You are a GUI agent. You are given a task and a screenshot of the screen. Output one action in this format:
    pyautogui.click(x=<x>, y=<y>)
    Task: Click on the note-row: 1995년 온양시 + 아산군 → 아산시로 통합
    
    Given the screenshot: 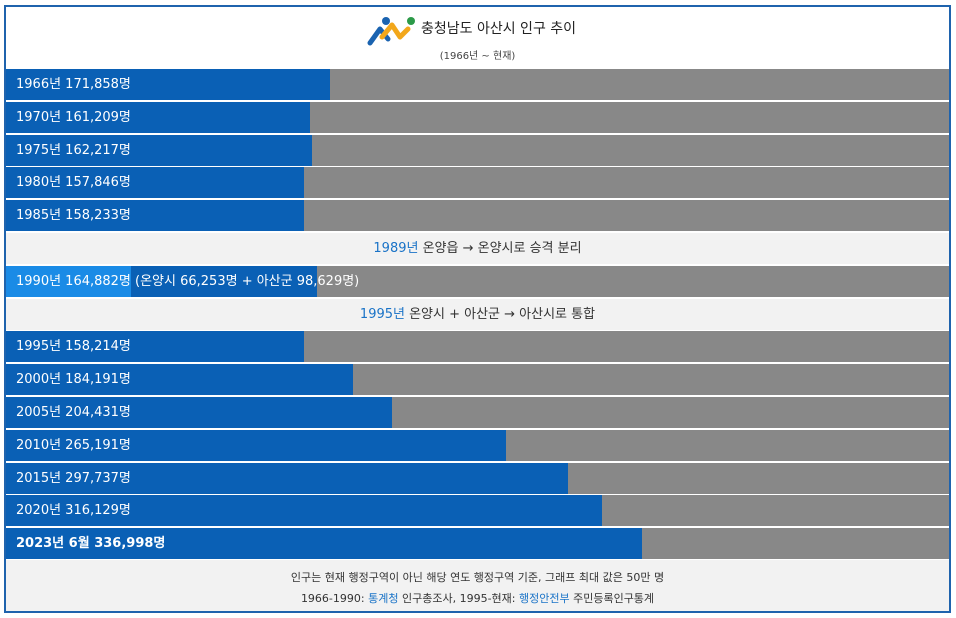 What is the action you would take?
    pyautogui.click(x=477, y=314)
    